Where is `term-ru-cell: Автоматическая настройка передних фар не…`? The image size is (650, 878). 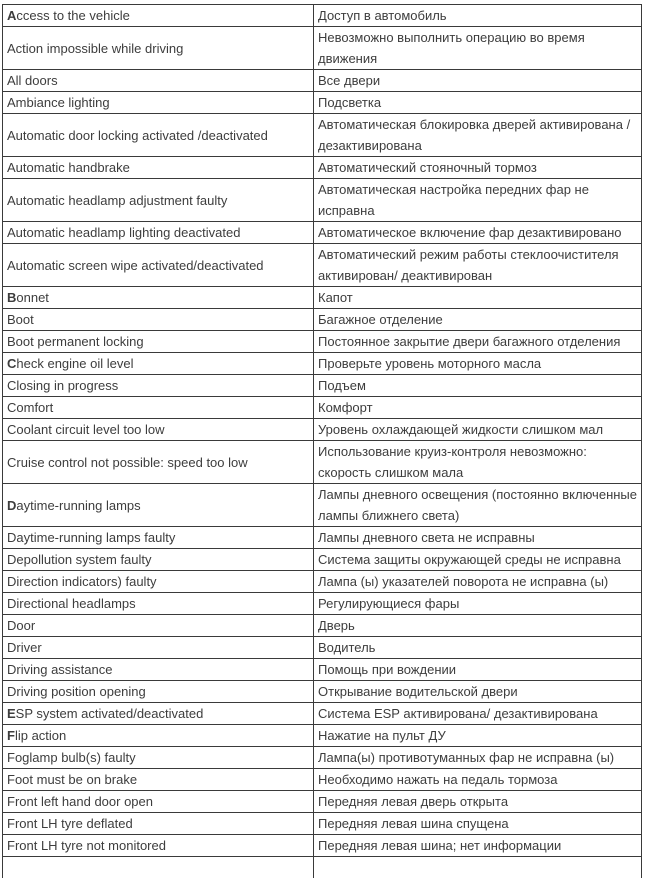 term-ru-cell: Автоматическая настройка передних фар не… is located at coordinates (478, 200).